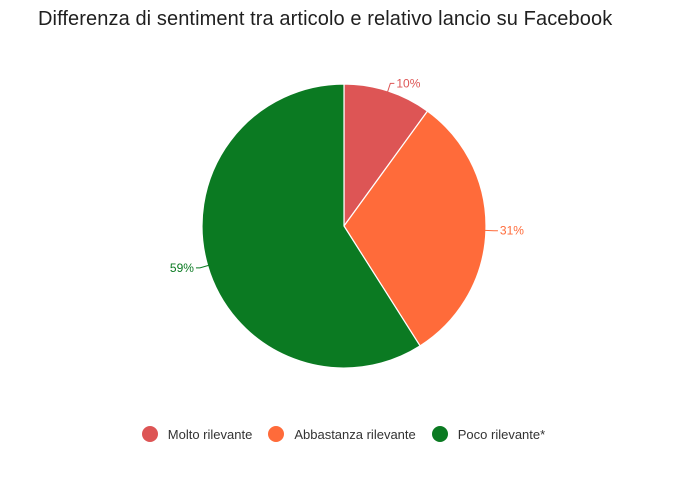  I want to click on legend-label: Abbastanza rilevante, so click(355, 434).